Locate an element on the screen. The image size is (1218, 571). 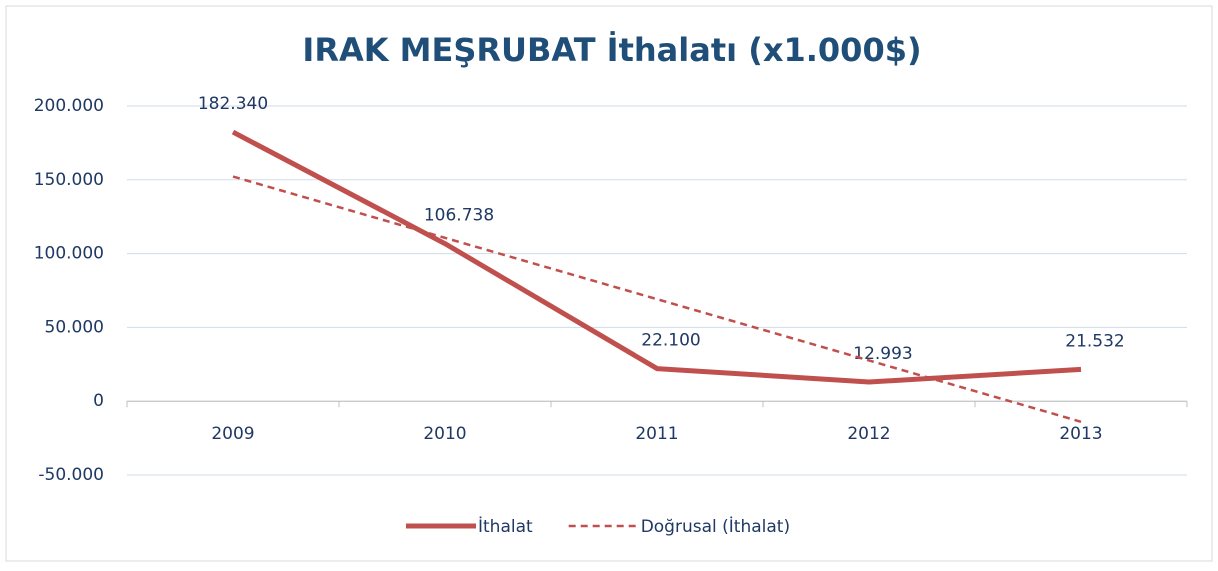
data-label: 21.532 is located at coordinates (1094, 341).